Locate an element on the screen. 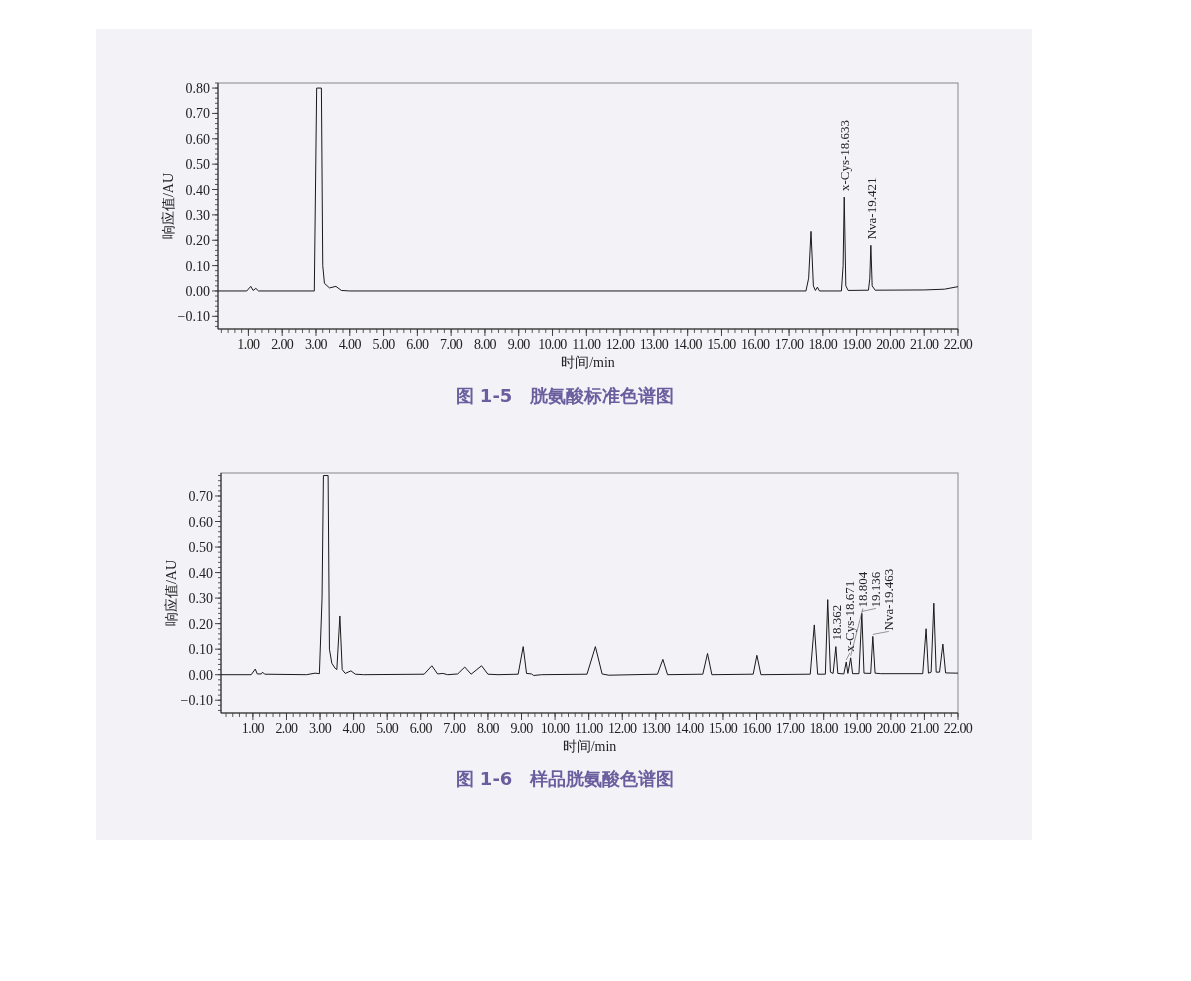  y-tick-label: 0.80 is located at coordinates (197, 89).